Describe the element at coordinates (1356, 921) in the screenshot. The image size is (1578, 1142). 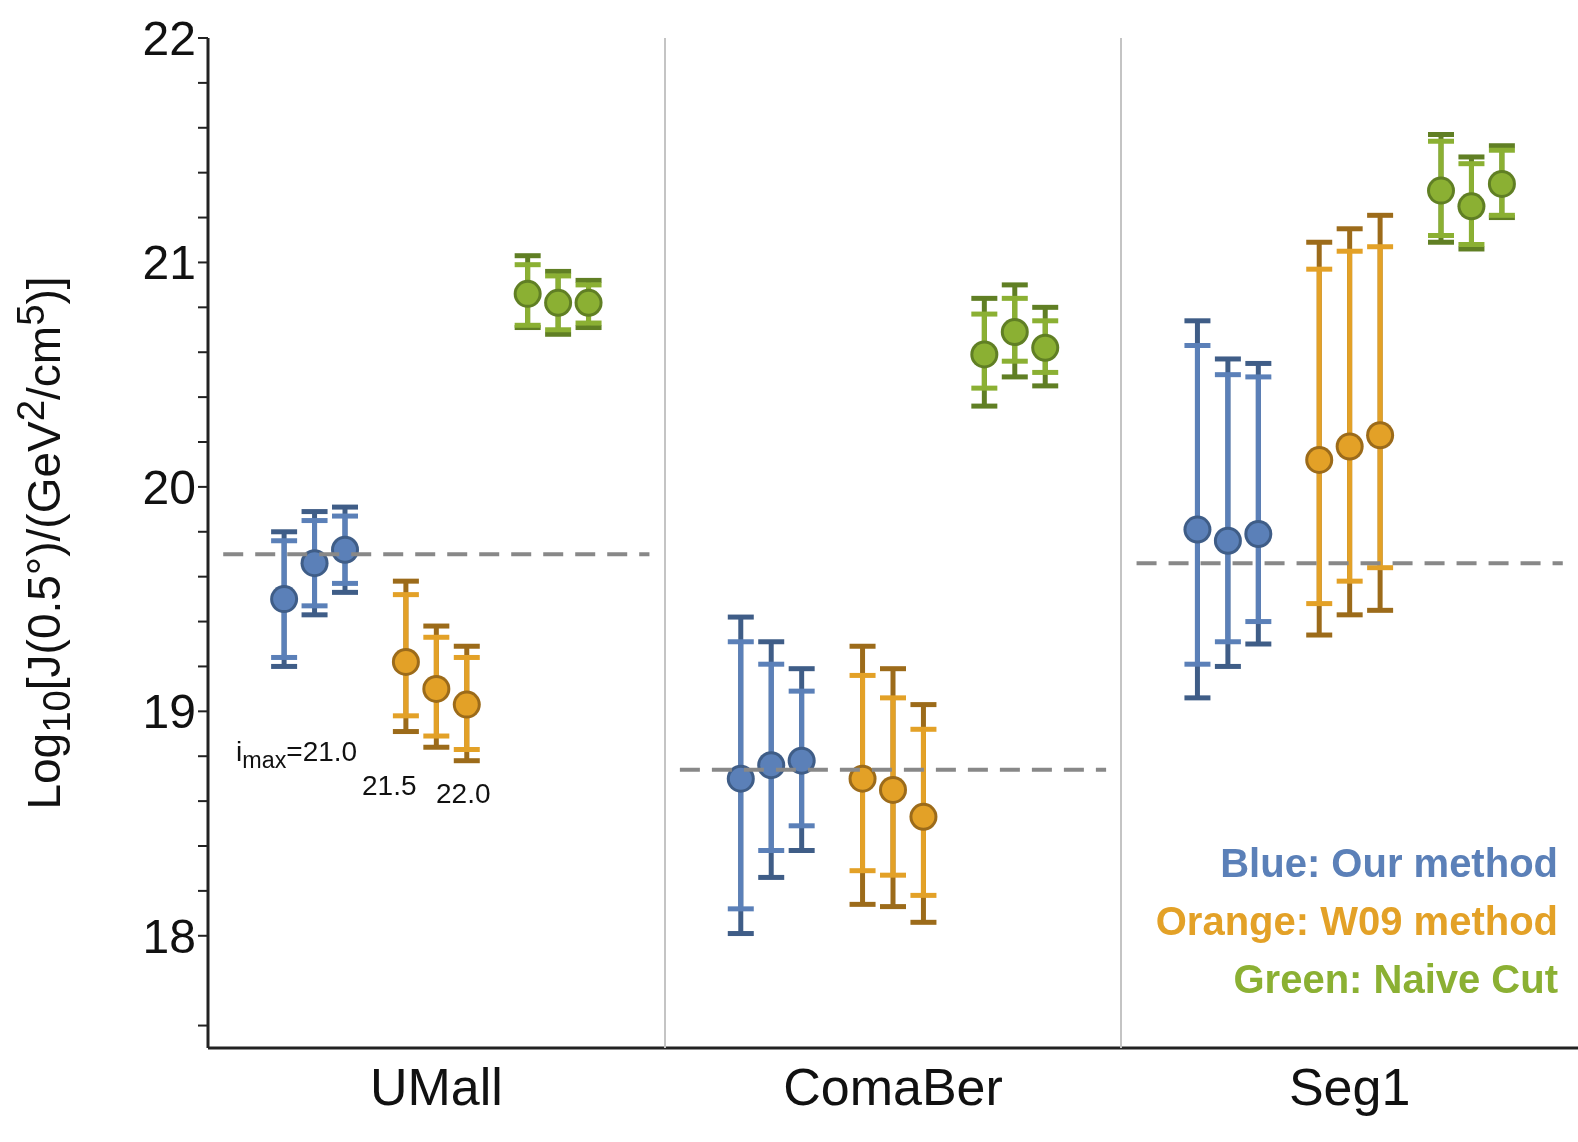
I see `text: Orange: W09 method` at that location.